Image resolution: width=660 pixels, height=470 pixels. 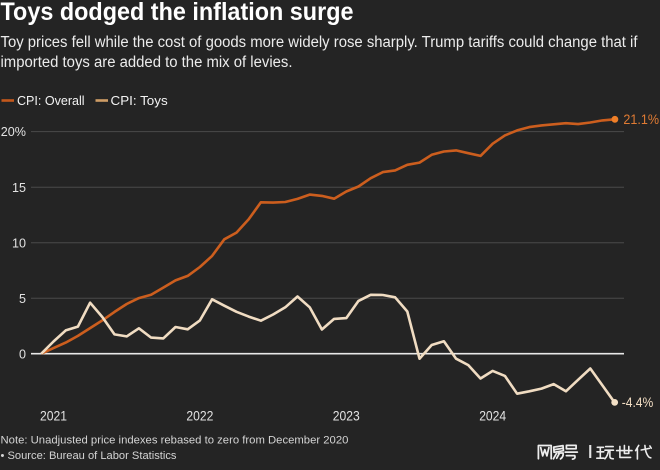 I want to click on svg-text: 21.1%, so click(x=641, y=119).